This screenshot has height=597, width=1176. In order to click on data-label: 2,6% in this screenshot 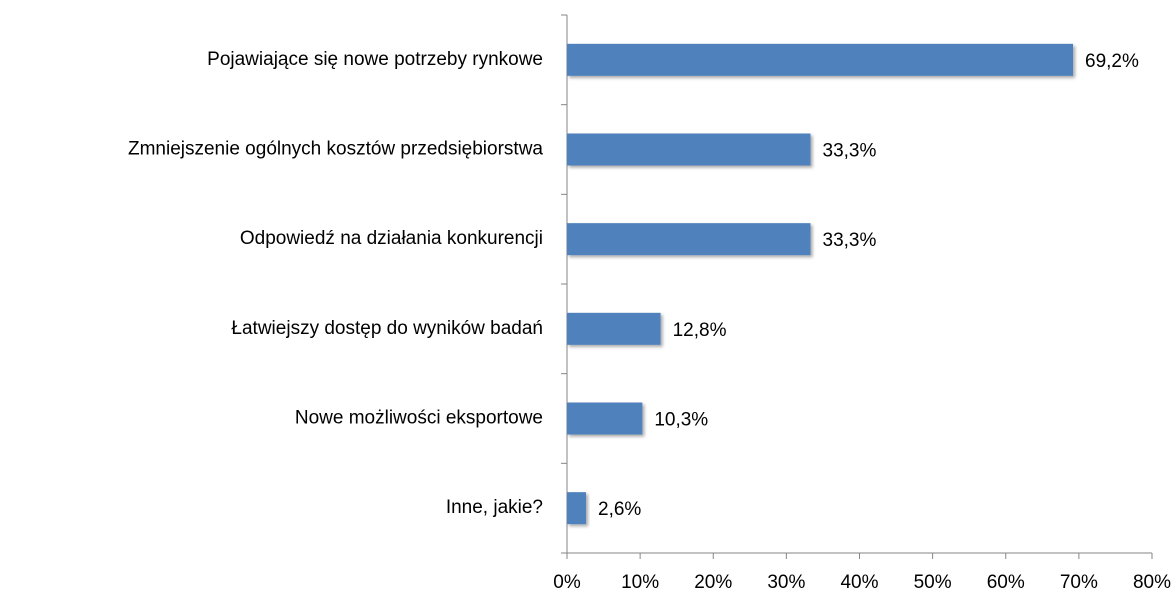, I will do `click(619, 509)`.